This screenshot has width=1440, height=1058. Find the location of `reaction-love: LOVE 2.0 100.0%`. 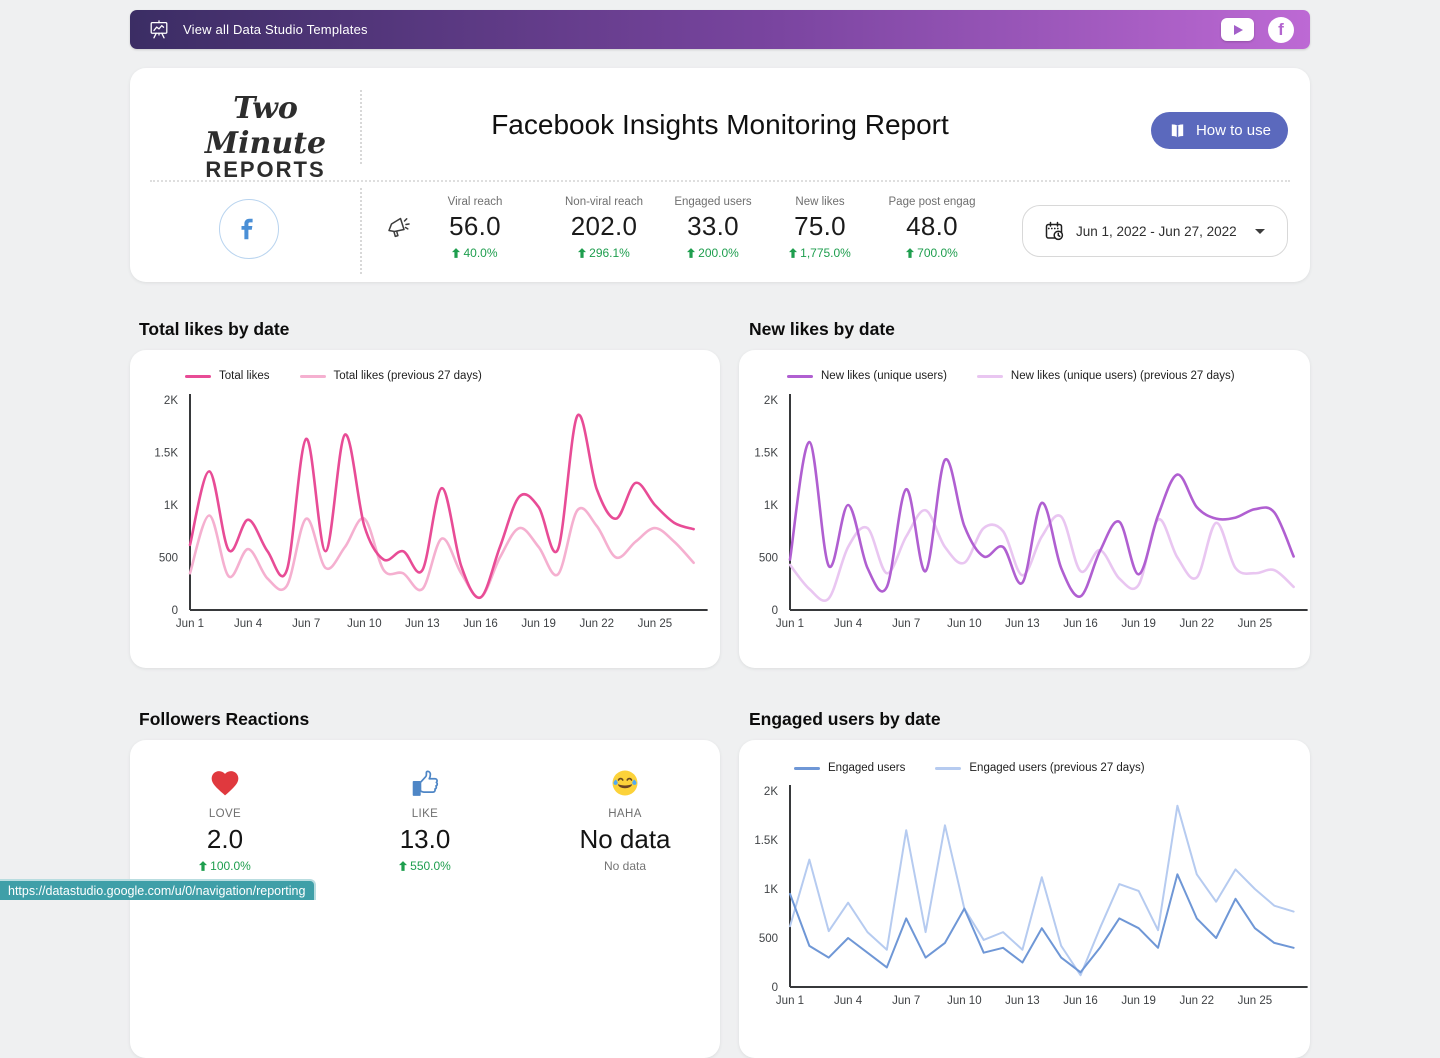

reaction-love: LOVE 2.0 100.0% is located at coordinates (225, 820).